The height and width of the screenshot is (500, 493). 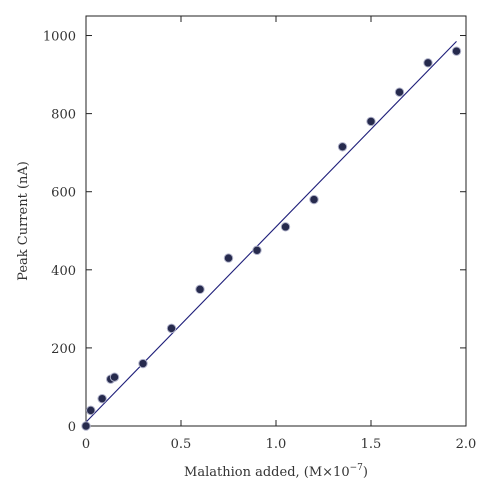 I want to click on y-tick-label: 0, so click(x=72, y=427).